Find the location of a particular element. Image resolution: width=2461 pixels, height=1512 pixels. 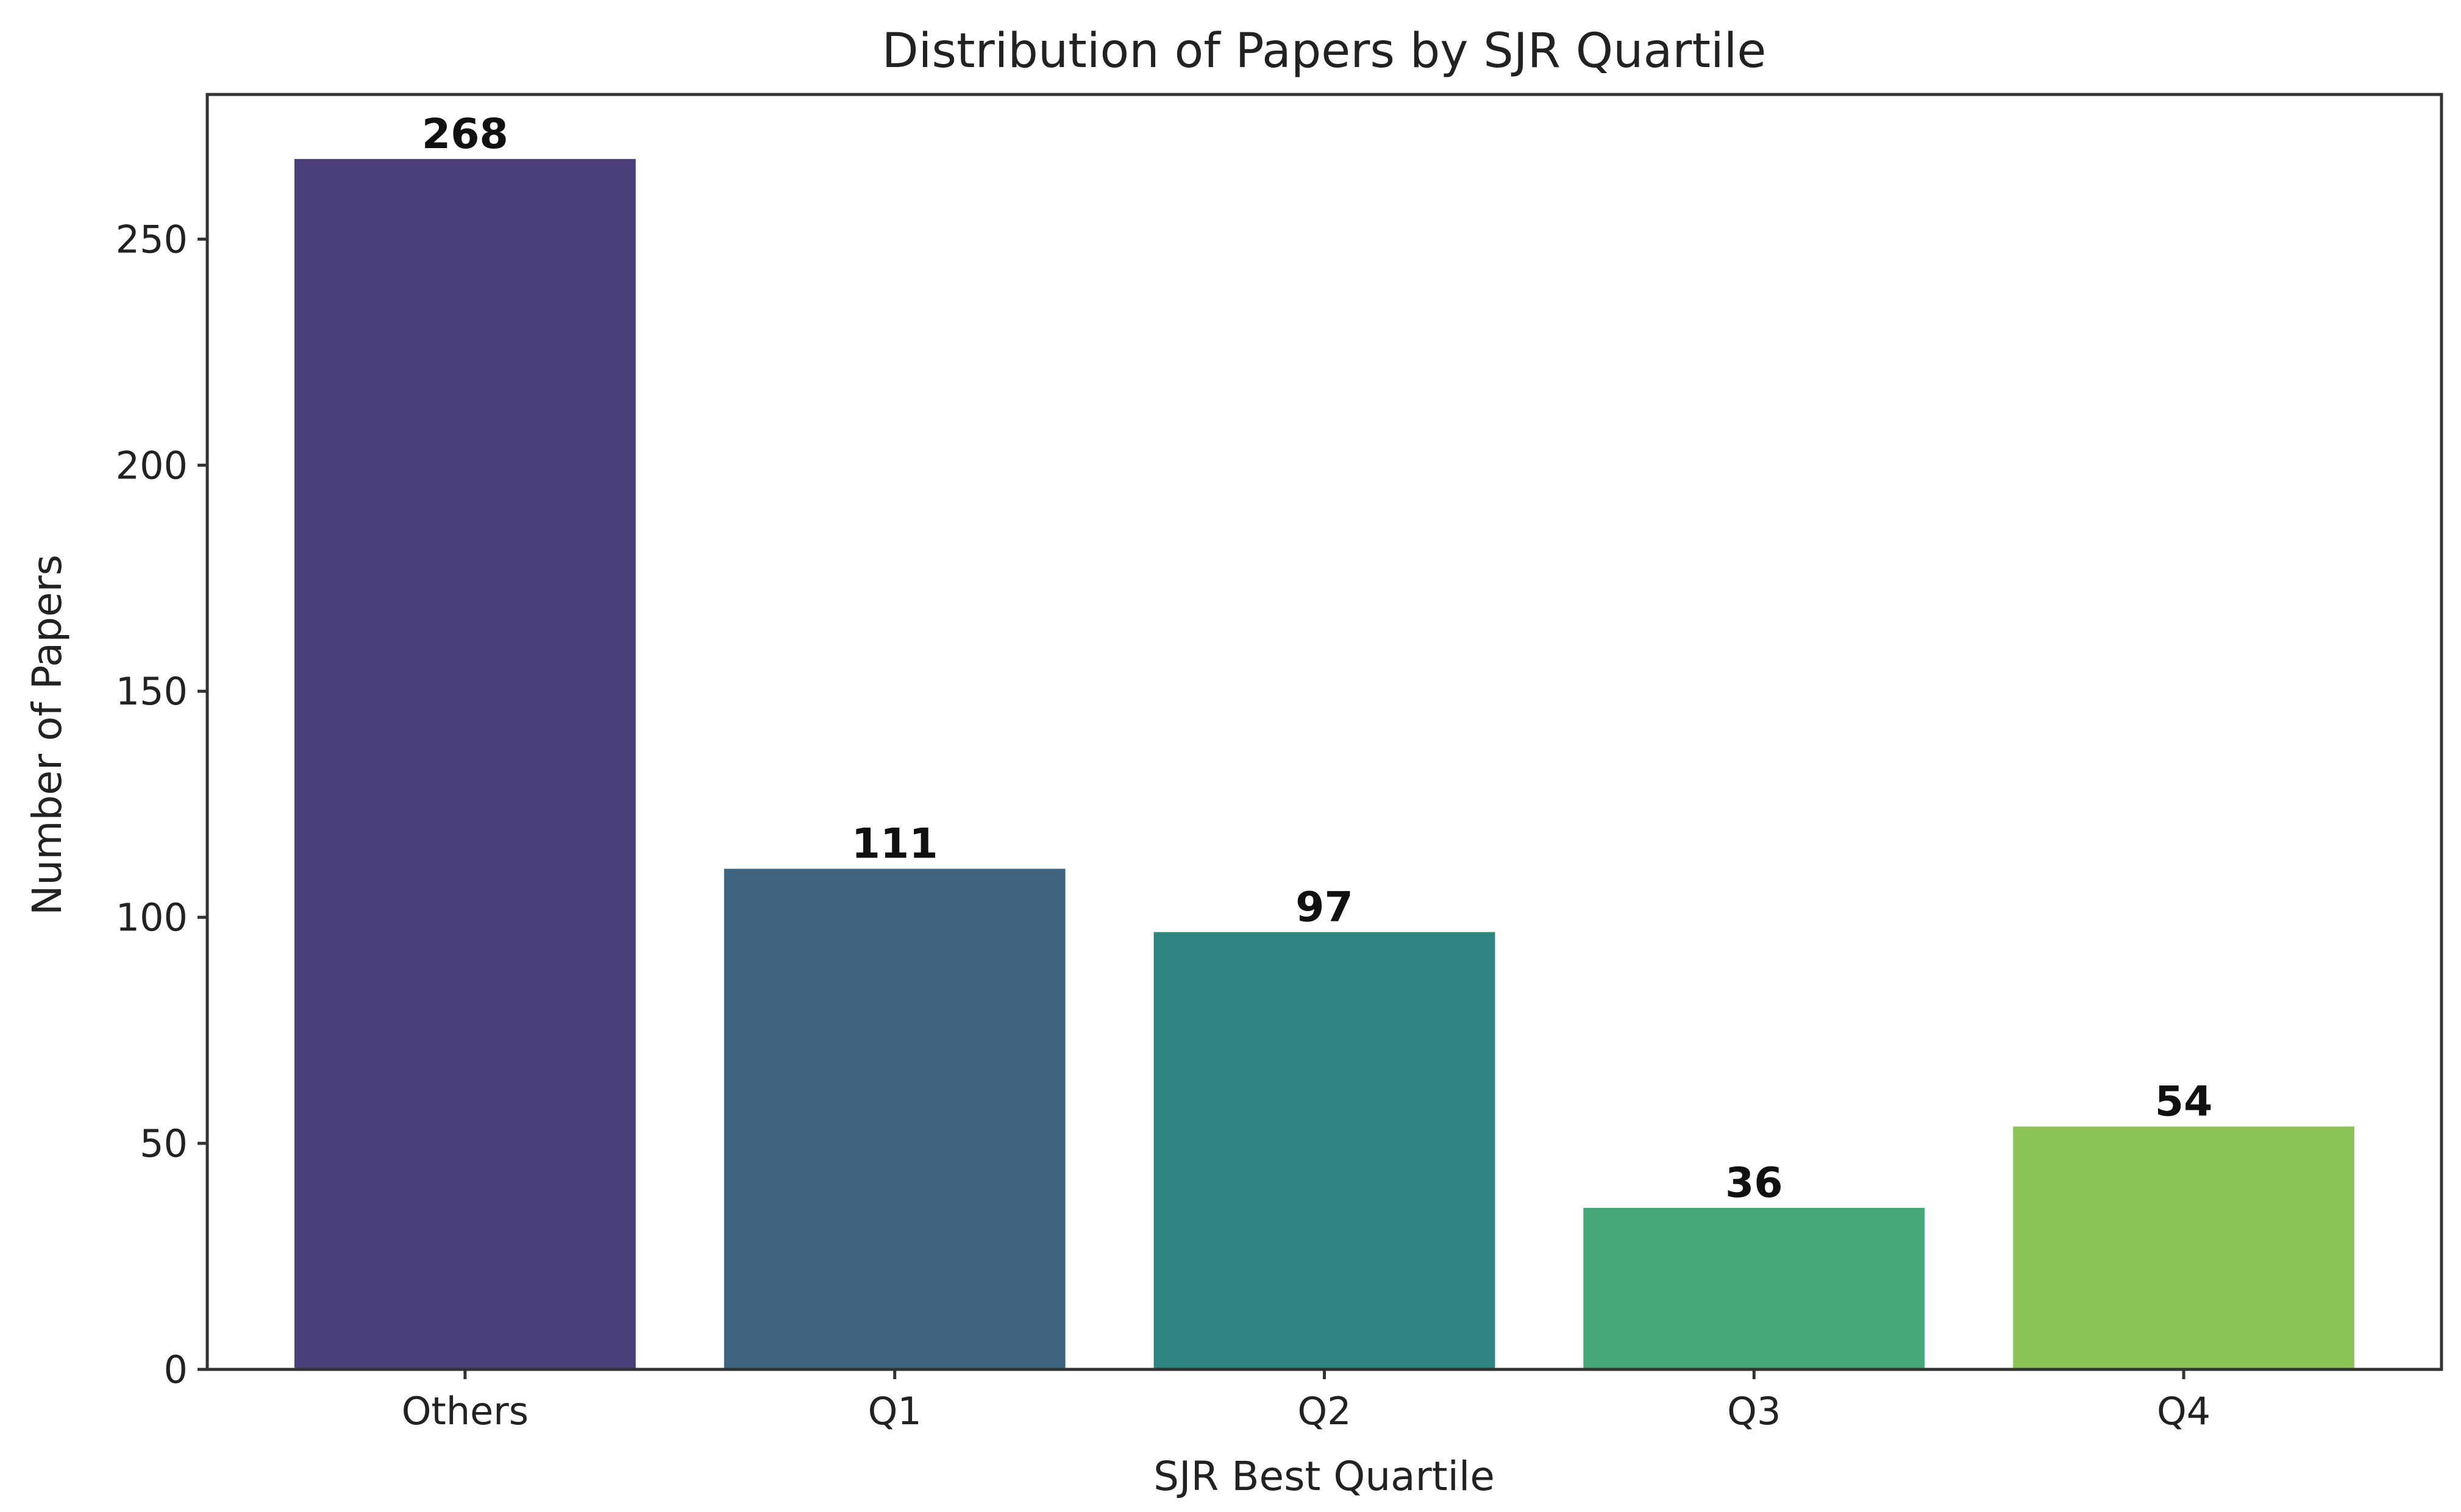

x-tick-label-q3: Q3 is located at coordinates (1754, 1411).